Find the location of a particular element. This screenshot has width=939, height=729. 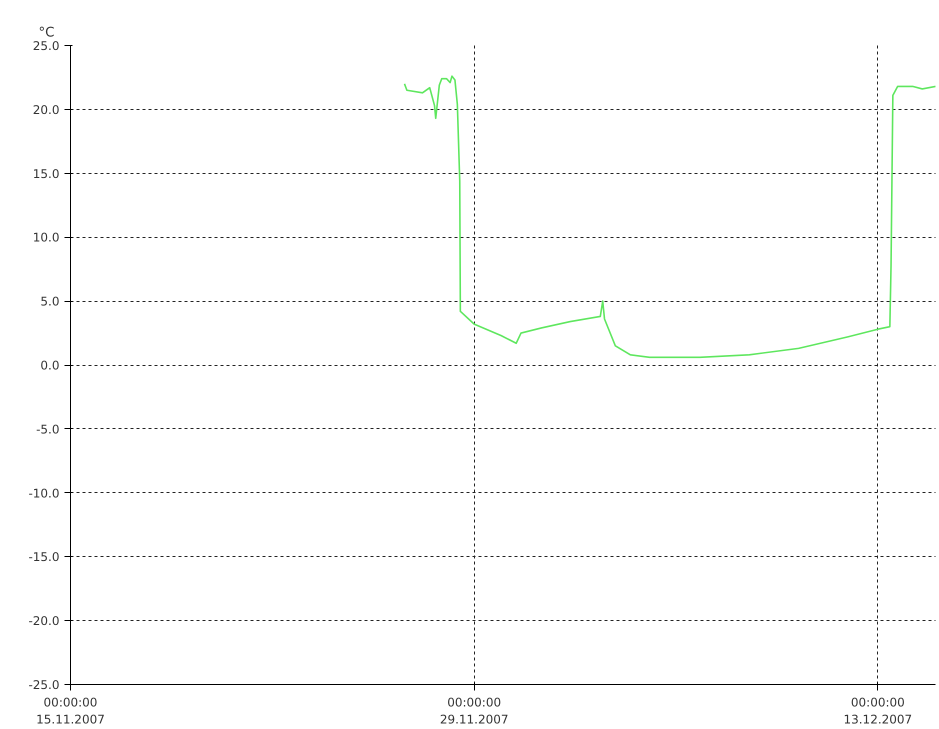

y-tick-label: 20.0 is located at coordinates (46, 109).